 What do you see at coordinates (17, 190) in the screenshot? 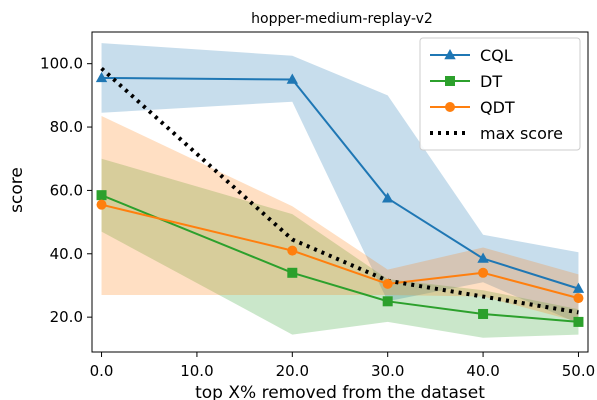
I see `y-axis-label: score` at bounding box center [17, 190].